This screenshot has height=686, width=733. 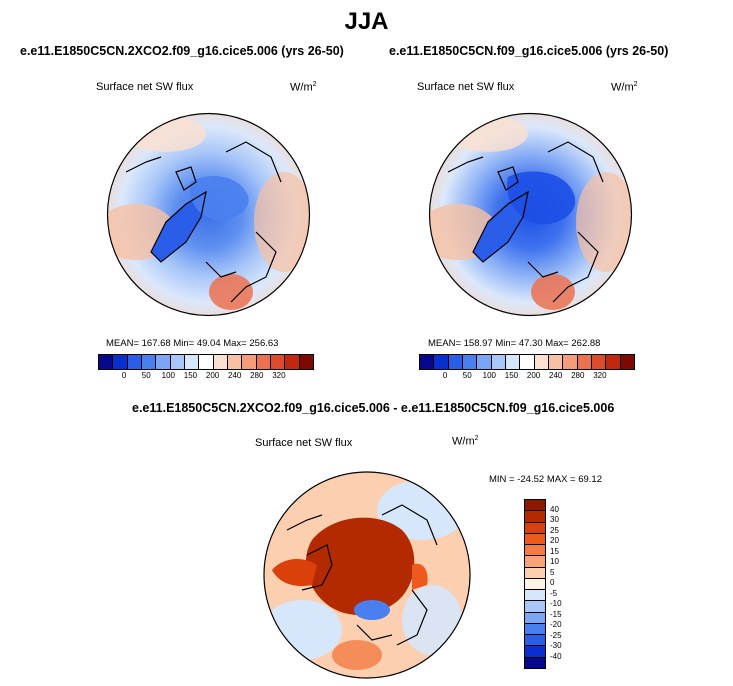 What do you see at coordinates (212, 375) in the screenshot?
I see `panel1-colorbar-tick: 200` at bounding box center [212, 375].